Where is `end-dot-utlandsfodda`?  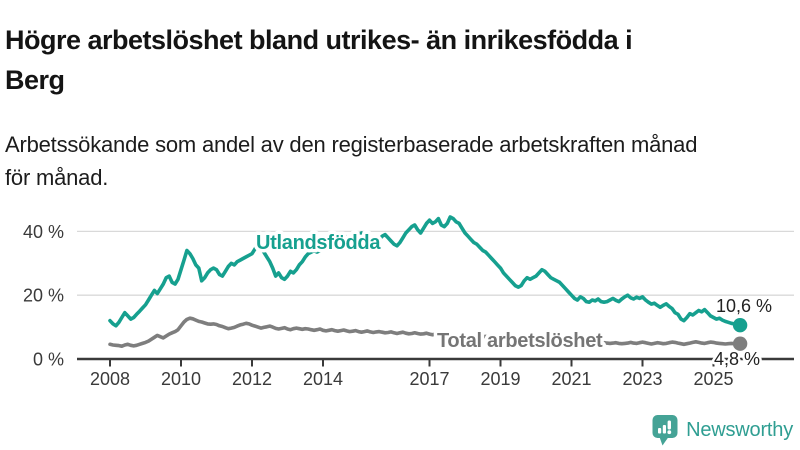 end-dot-utlandsfodda is located at coordinates (740, 325).